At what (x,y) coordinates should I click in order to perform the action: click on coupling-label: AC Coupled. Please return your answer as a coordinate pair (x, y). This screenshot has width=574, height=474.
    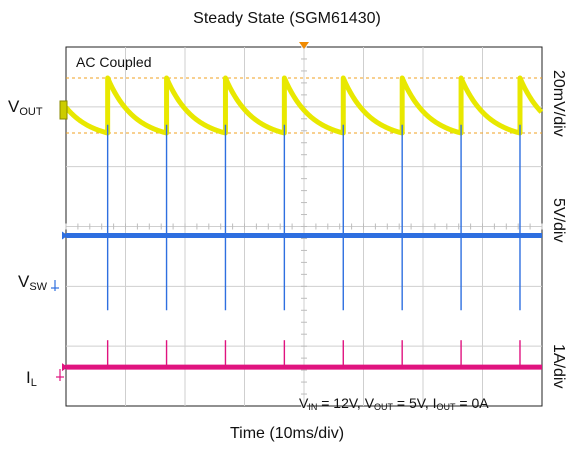
    Looking at the image, I should click on (114, 62).